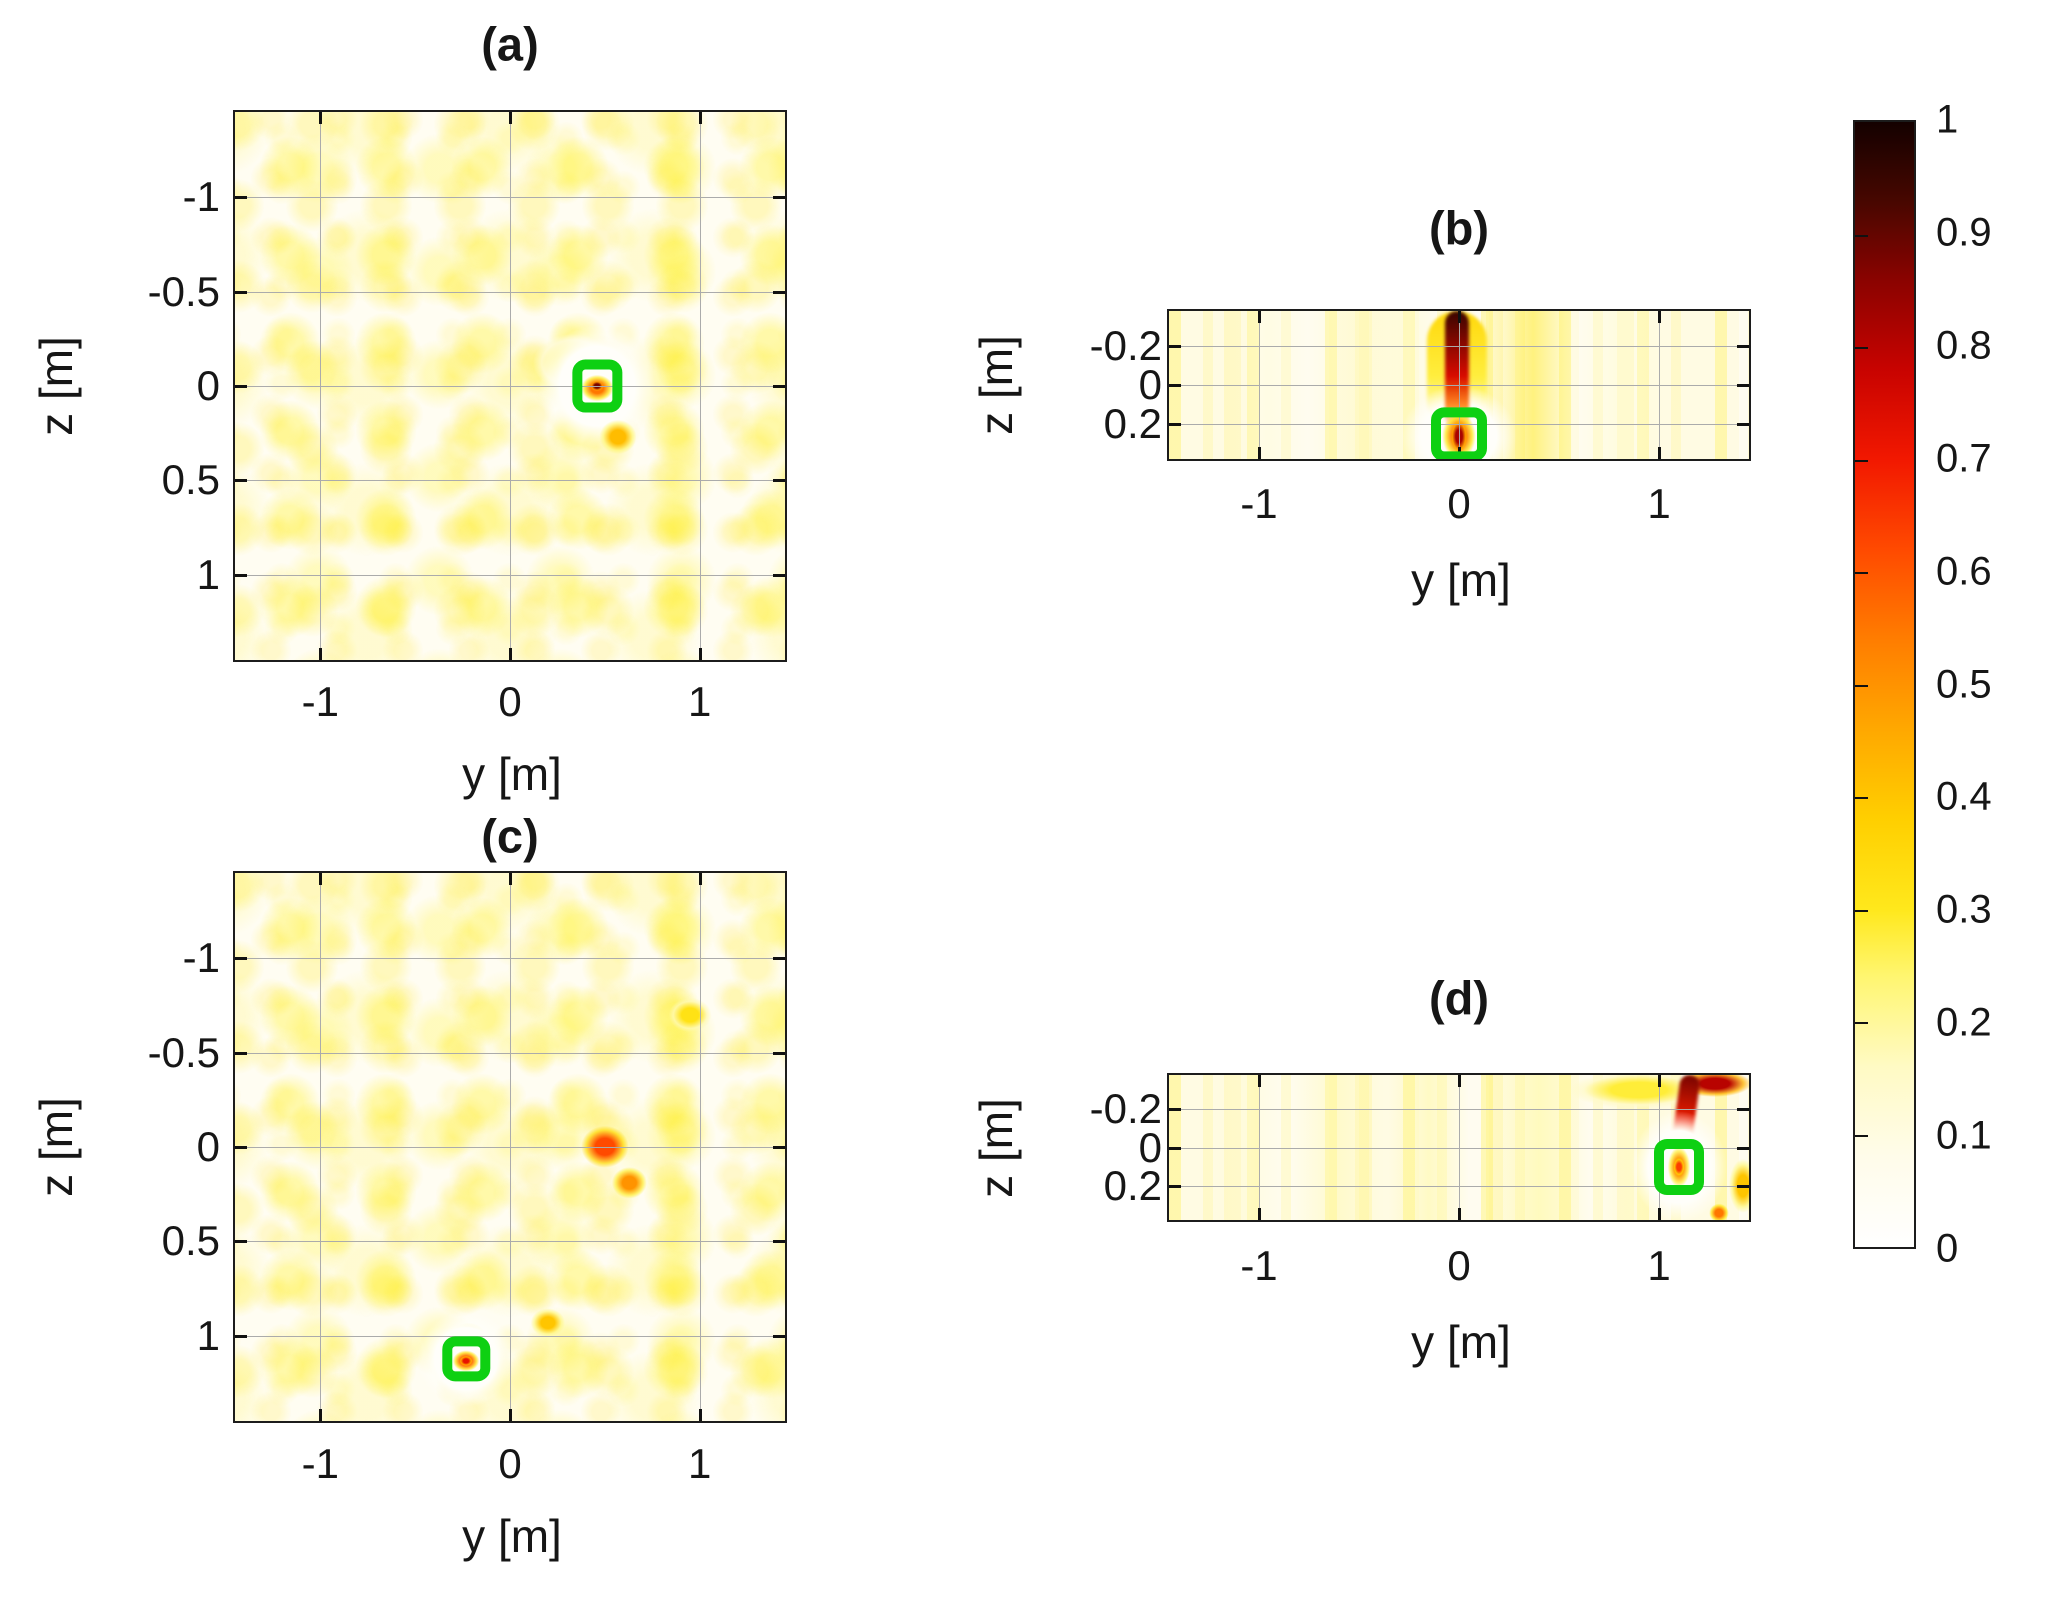  I want to click on y-tick-label: -0.2, so click(1125, 345).